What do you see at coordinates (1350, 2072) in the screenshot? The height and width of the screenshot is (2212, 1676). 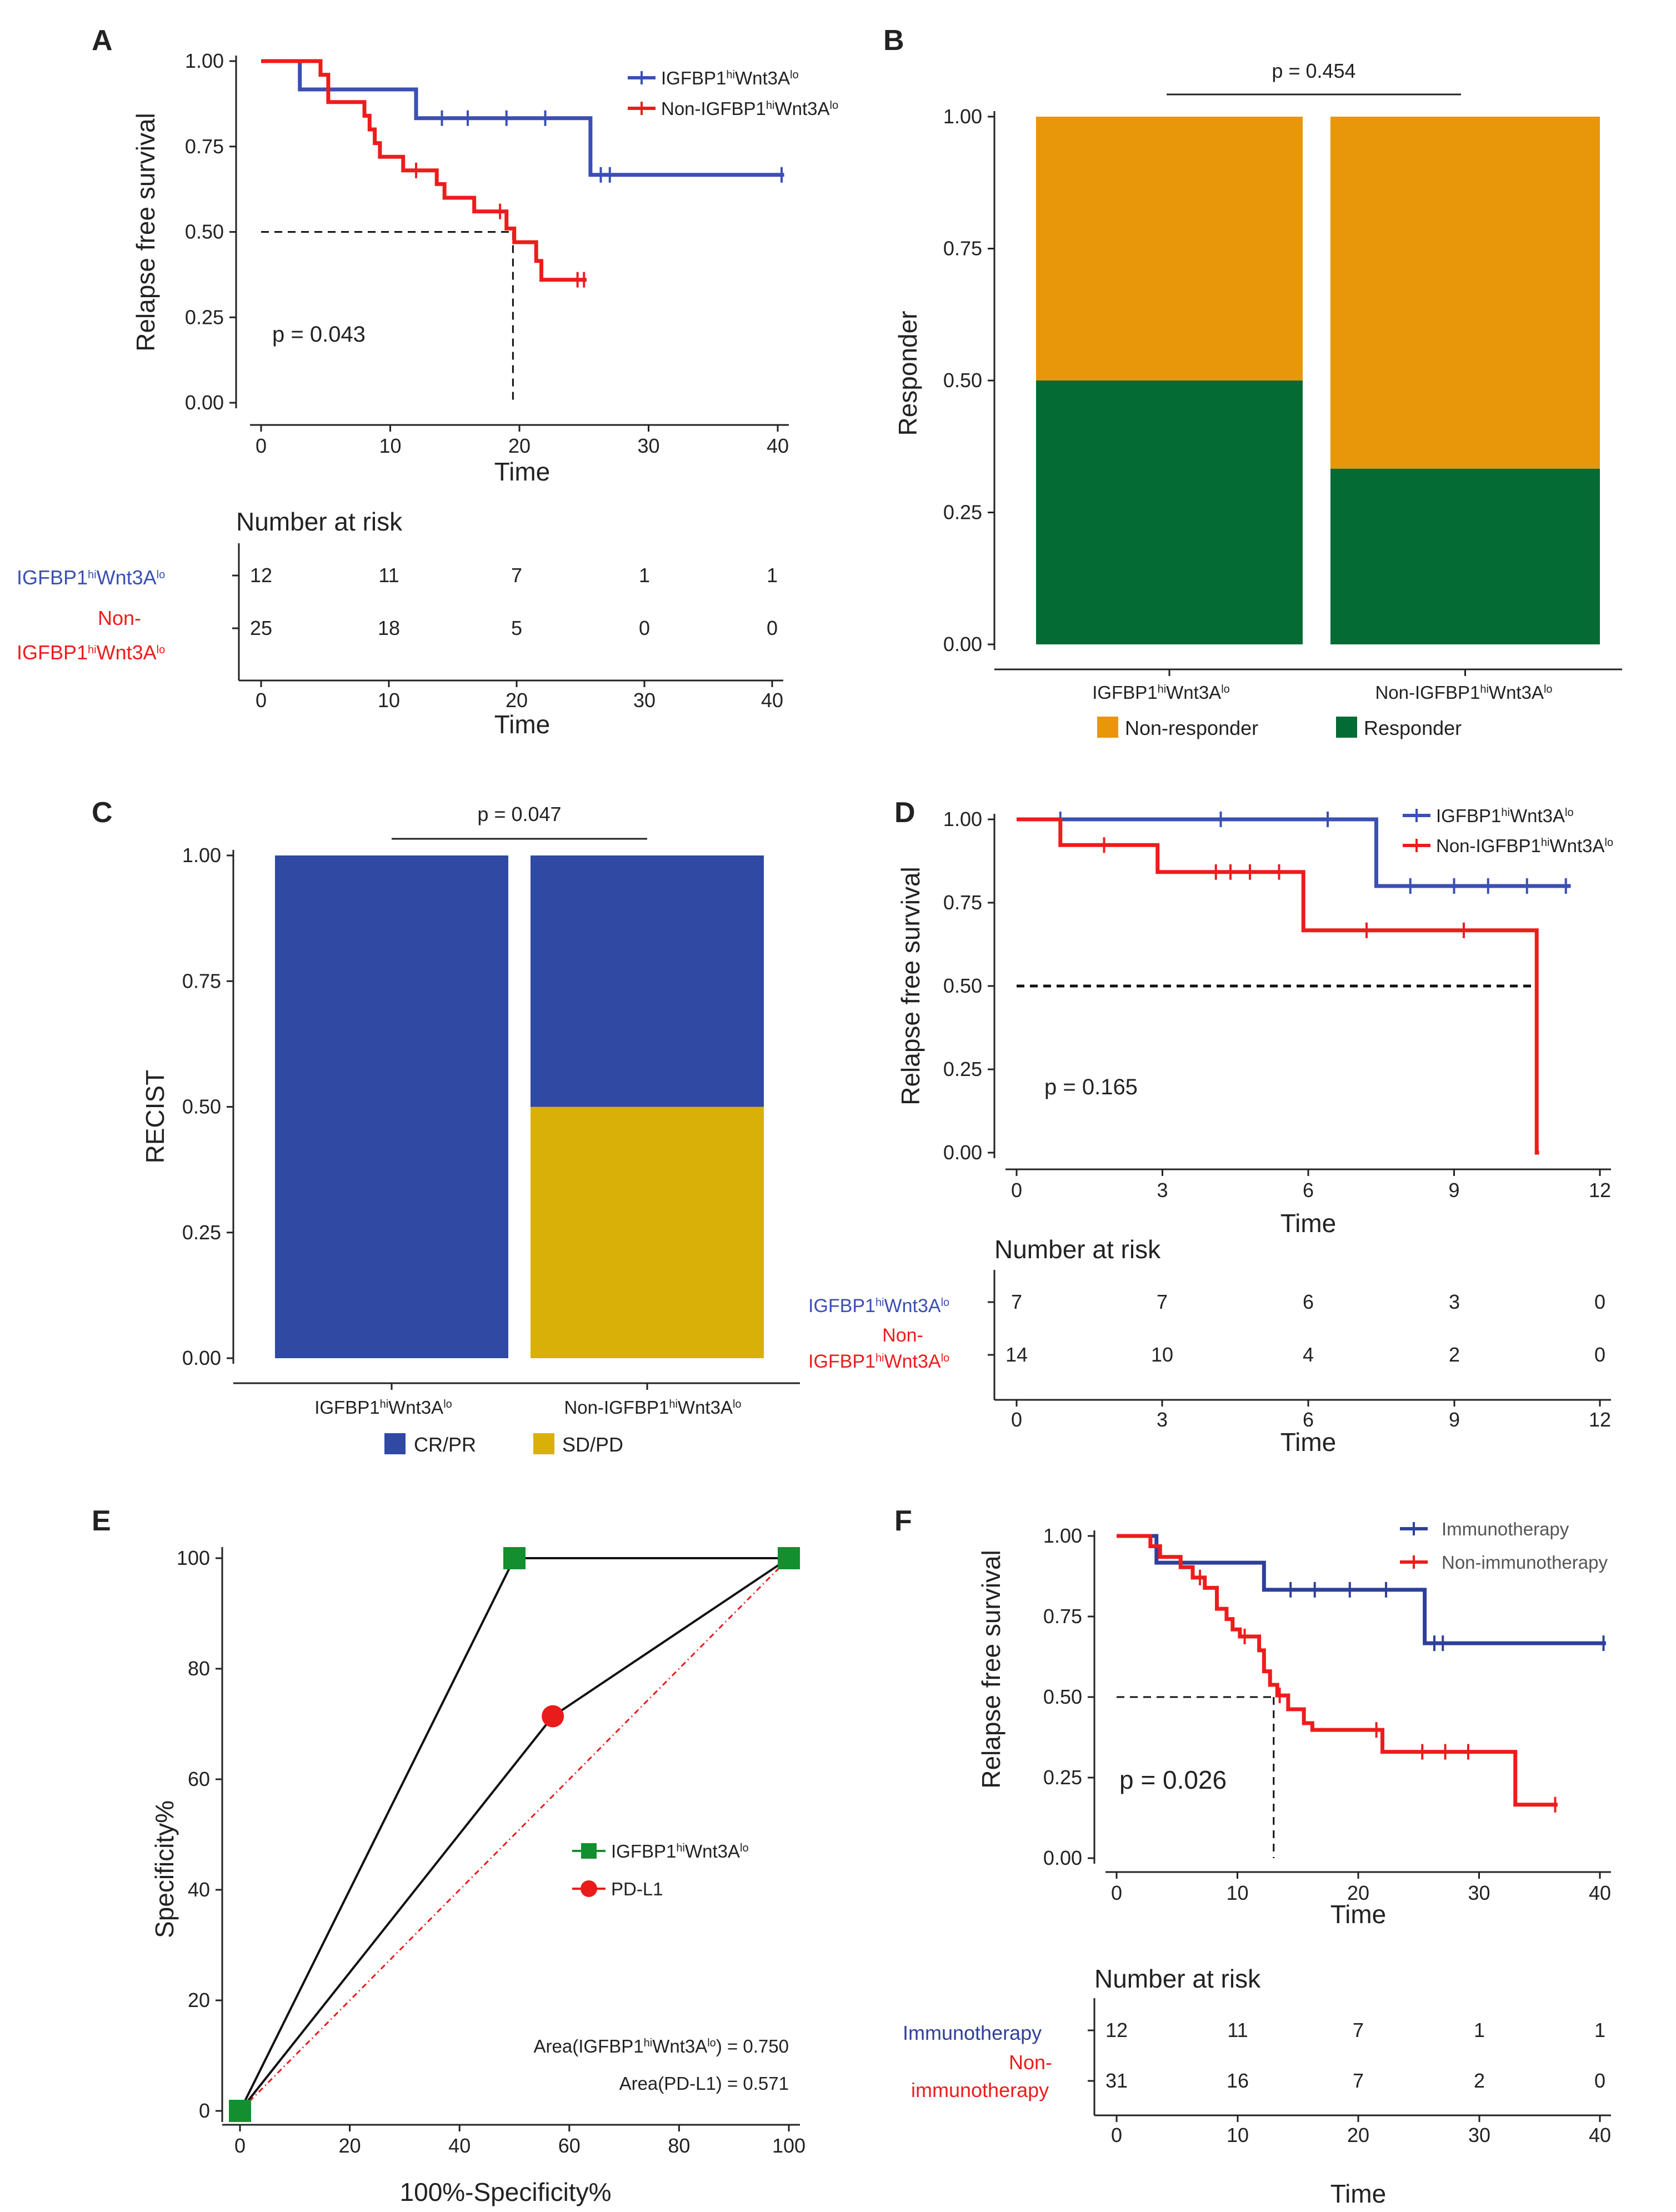 I see `panel-f-risk-table: 12 11 7 1 131 16 7 2 00 10 20 30 40` at bounding box center [1350, 2072].